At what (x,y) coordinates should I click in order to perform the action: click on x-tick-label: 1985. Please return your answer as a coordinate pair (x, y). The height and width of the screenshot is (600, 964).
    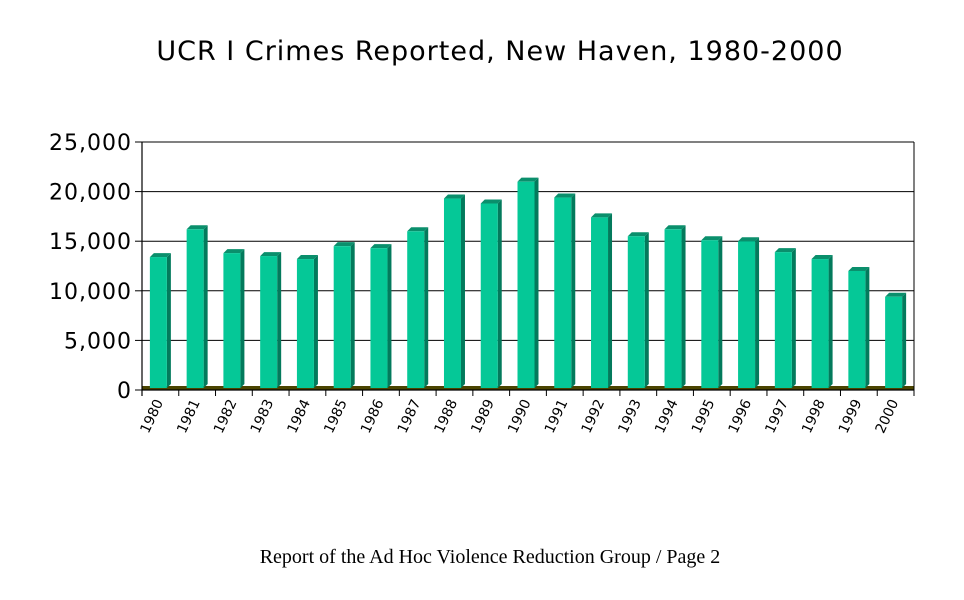
    Looking at the image, I should click on (336, 416).